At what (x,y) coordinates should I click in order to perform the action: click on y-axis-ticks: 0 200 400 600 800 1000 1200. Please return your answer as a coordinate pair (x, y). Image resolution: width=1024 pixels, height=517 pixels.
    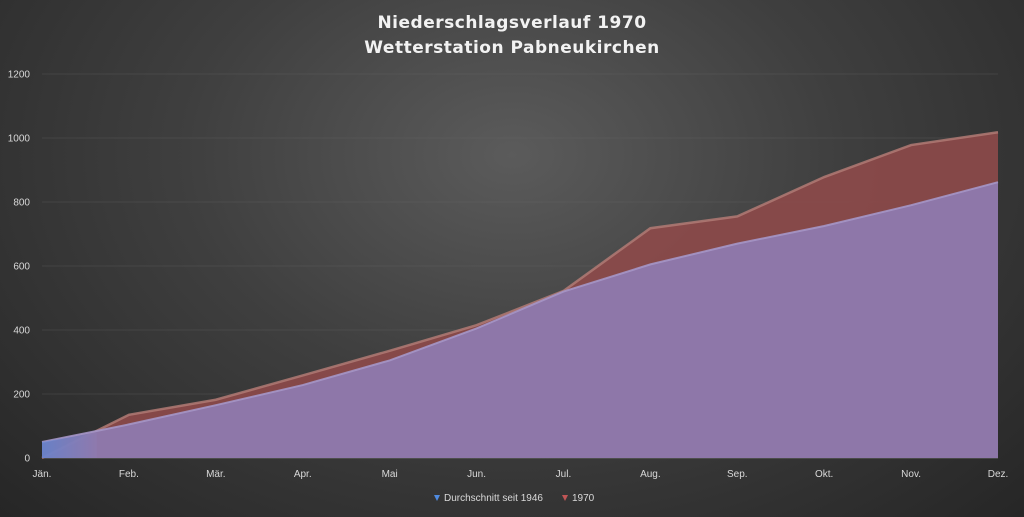
    Looking at the image, I should click on (19, 267).